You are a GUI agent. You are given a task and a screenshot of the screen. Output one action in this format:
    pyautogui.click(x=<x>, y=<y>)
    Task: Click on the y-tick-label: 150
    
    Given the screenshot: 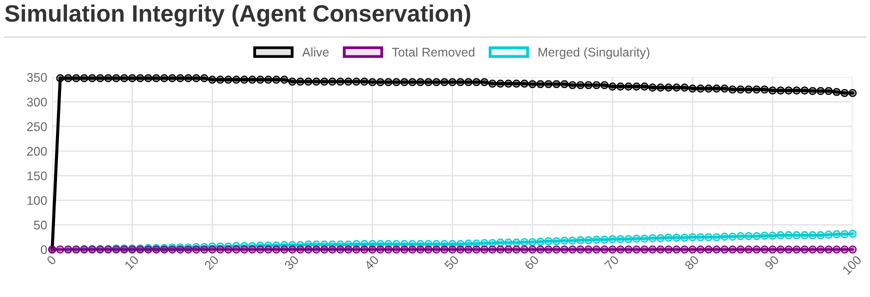 What is the action you would take?
    pyautogui.click(x=37, y=175)
    